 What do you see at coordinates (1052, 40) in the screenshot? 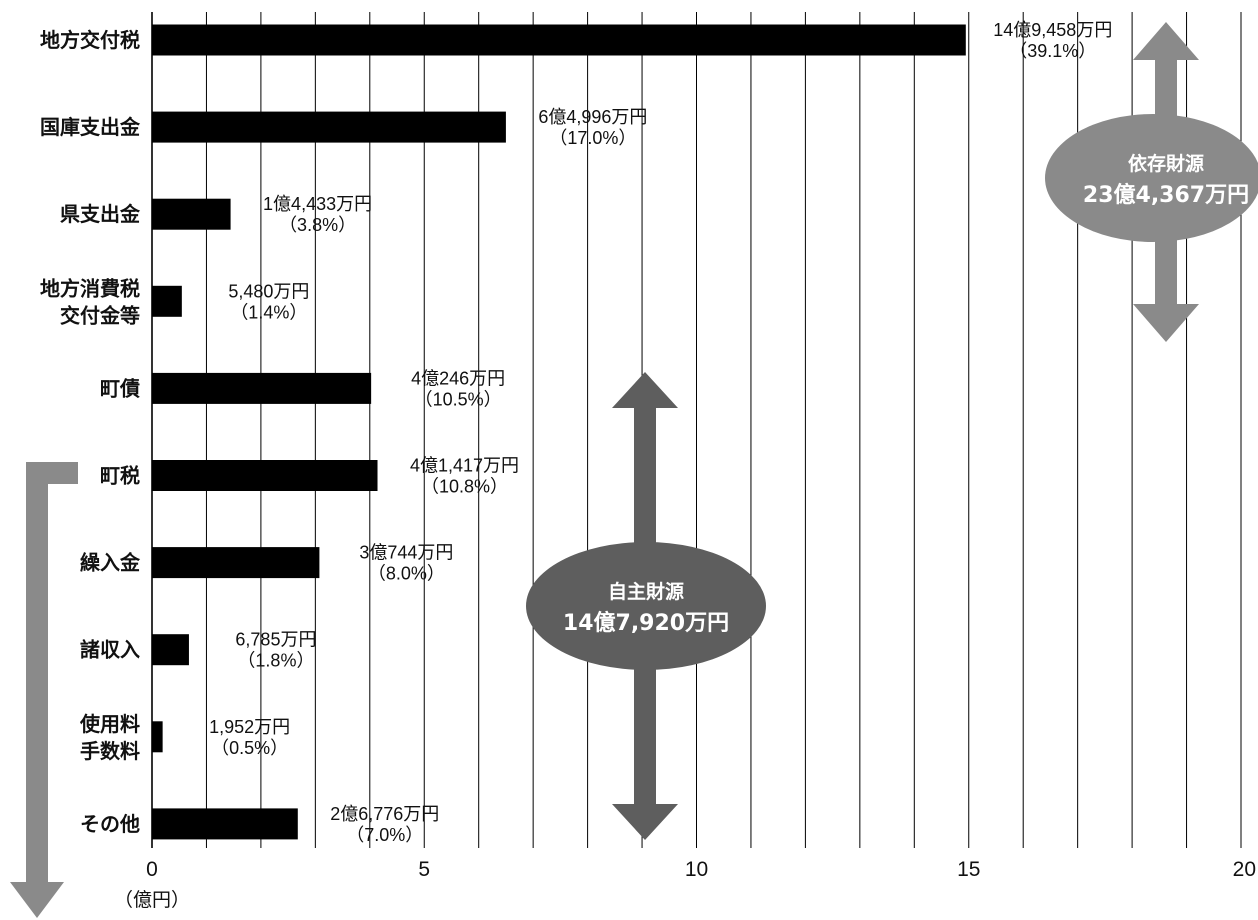
I see `value-label: 14億9,458万円（39.1%）` at bounding box center [1052, 40].